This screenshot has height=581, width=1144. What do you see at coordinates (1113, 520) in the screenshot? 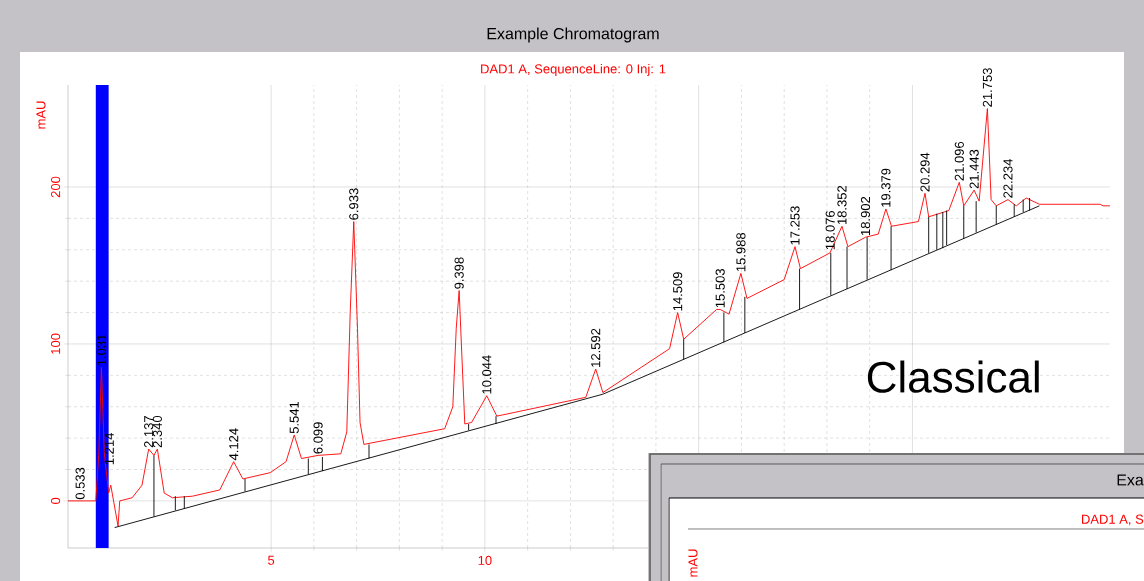
I see `text: DAD1 A, S` at bounding box center [1113, 520].